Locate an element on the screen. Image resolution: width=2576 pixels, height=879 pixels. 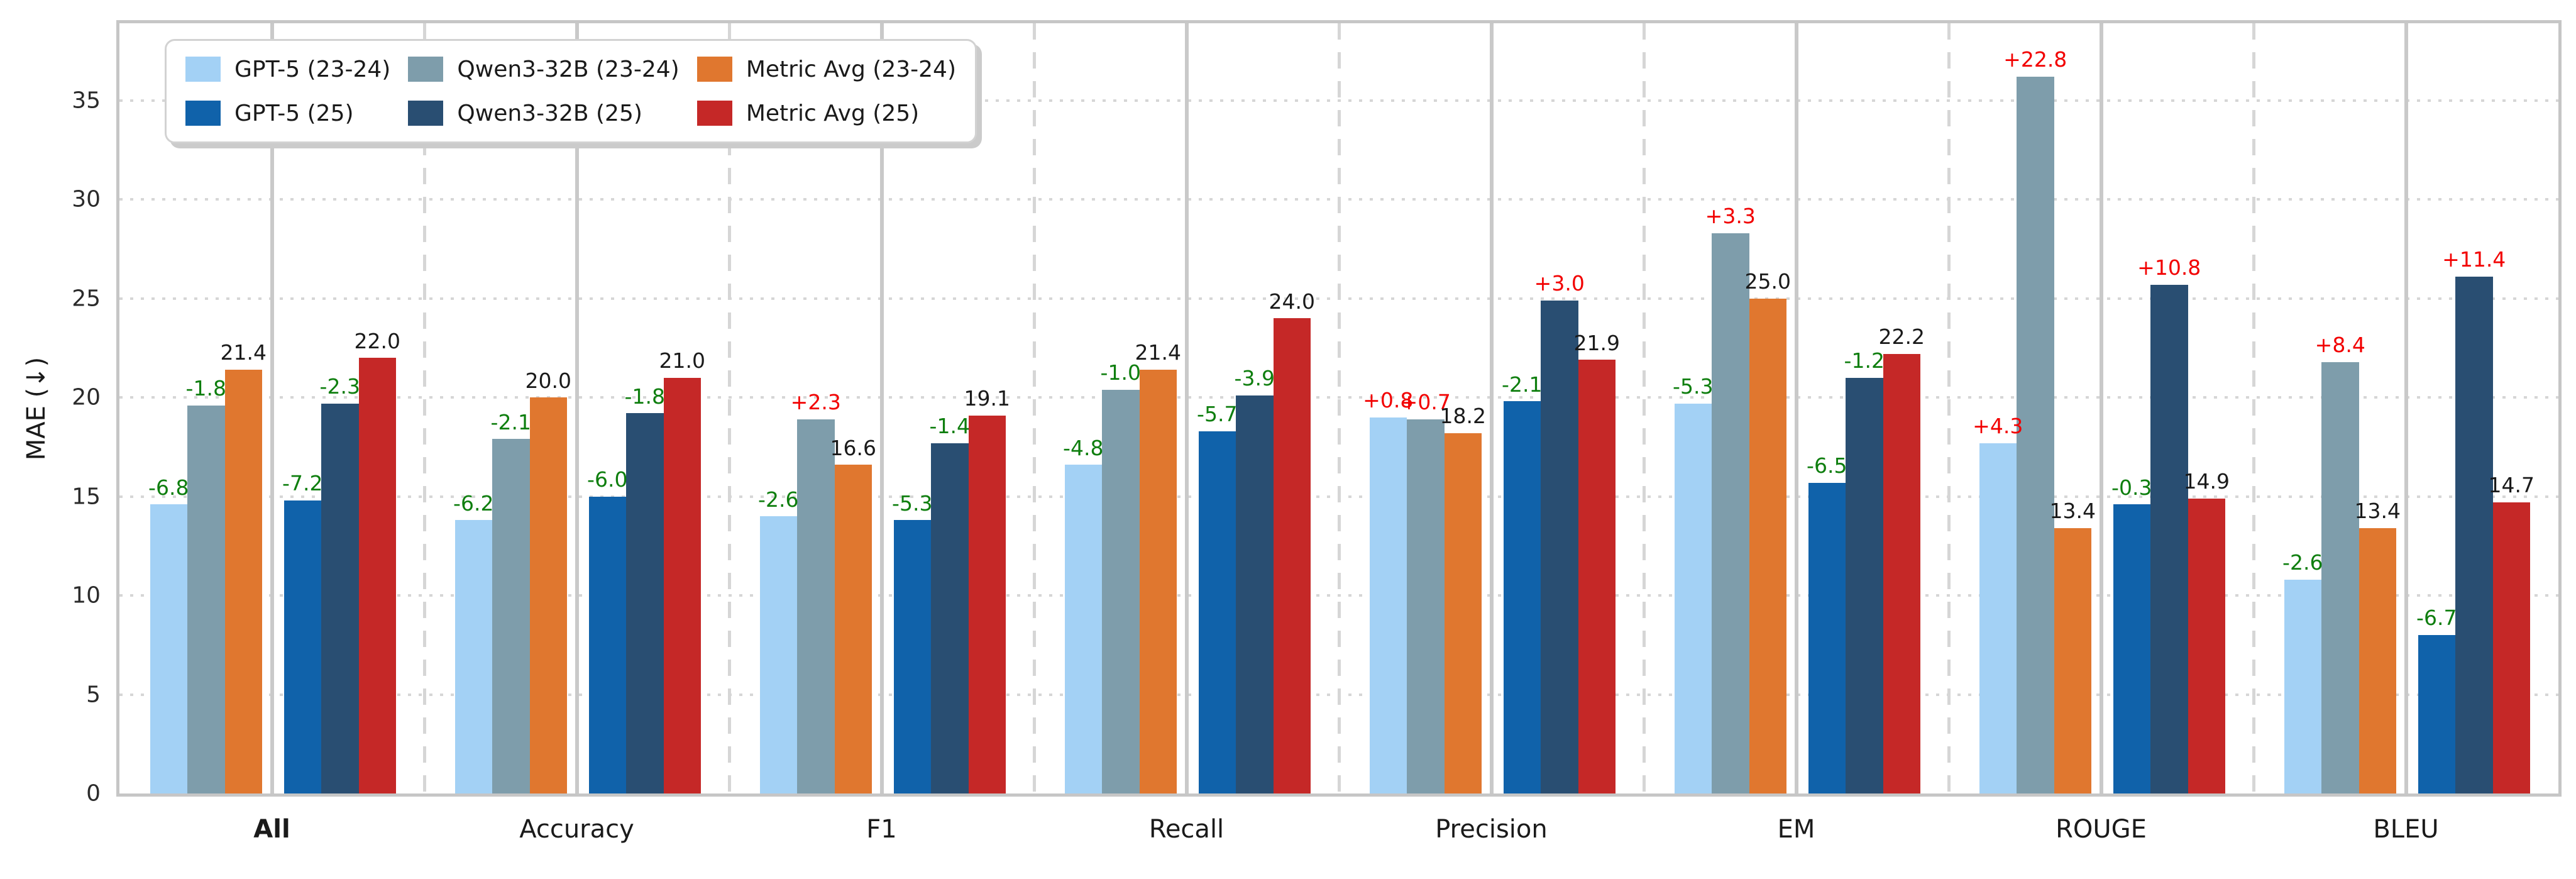
x-category-label: Recall is located at coordinates (1187, 829).